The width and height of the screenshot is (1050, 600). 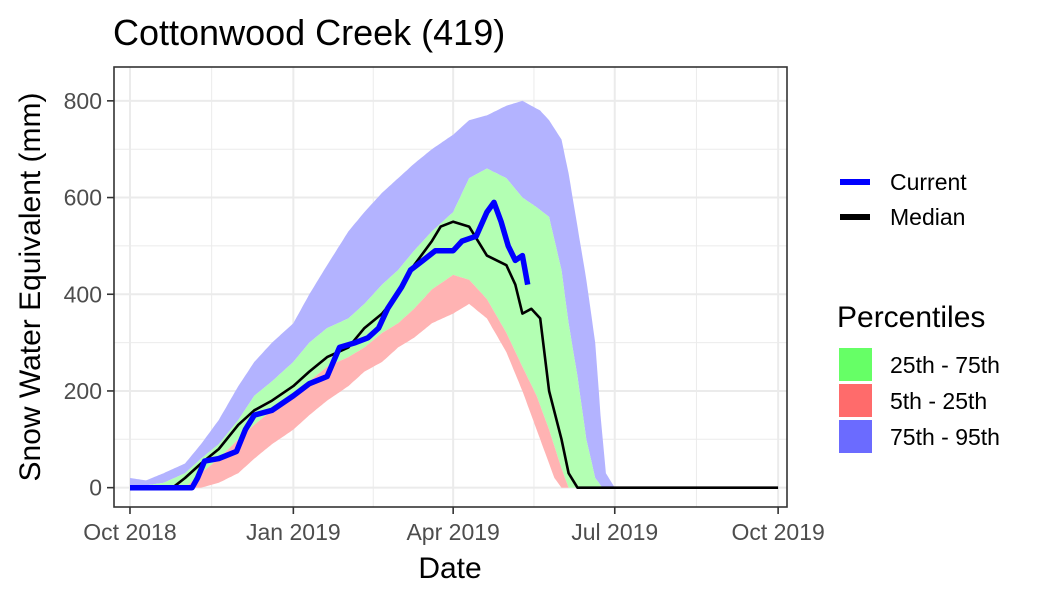 What do you see at coordinates (927, 217) in the screenshot?
I see `legend-label-median: Median` at bounding box center [927, 217].